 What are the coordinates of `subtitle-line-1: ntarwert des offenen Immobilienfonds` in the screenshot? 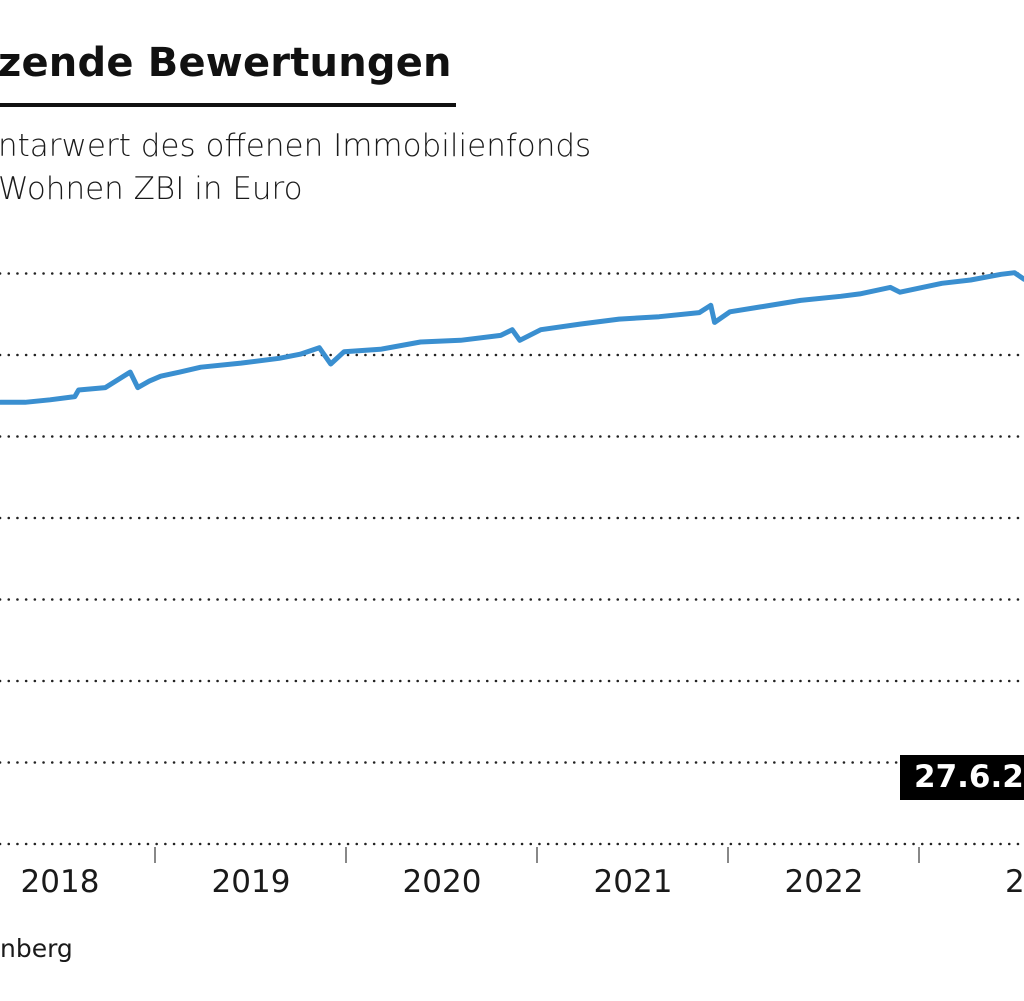 It's located at (296, 146).